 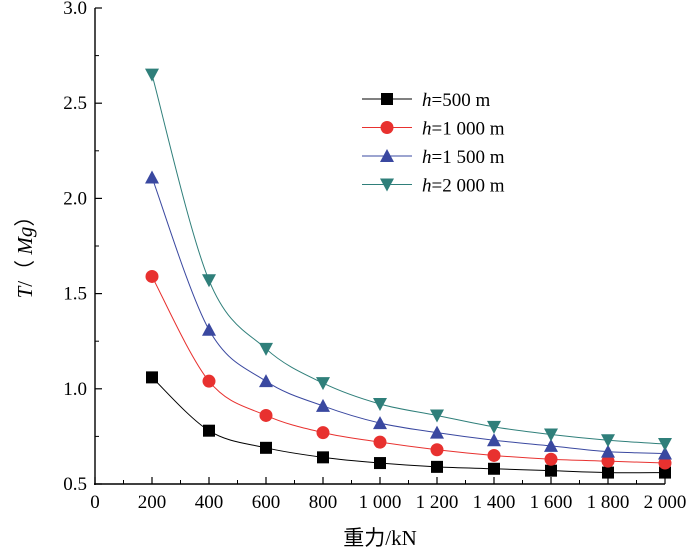 I want to click on x-tick-label: 2 000, so click(x=665, y=502).